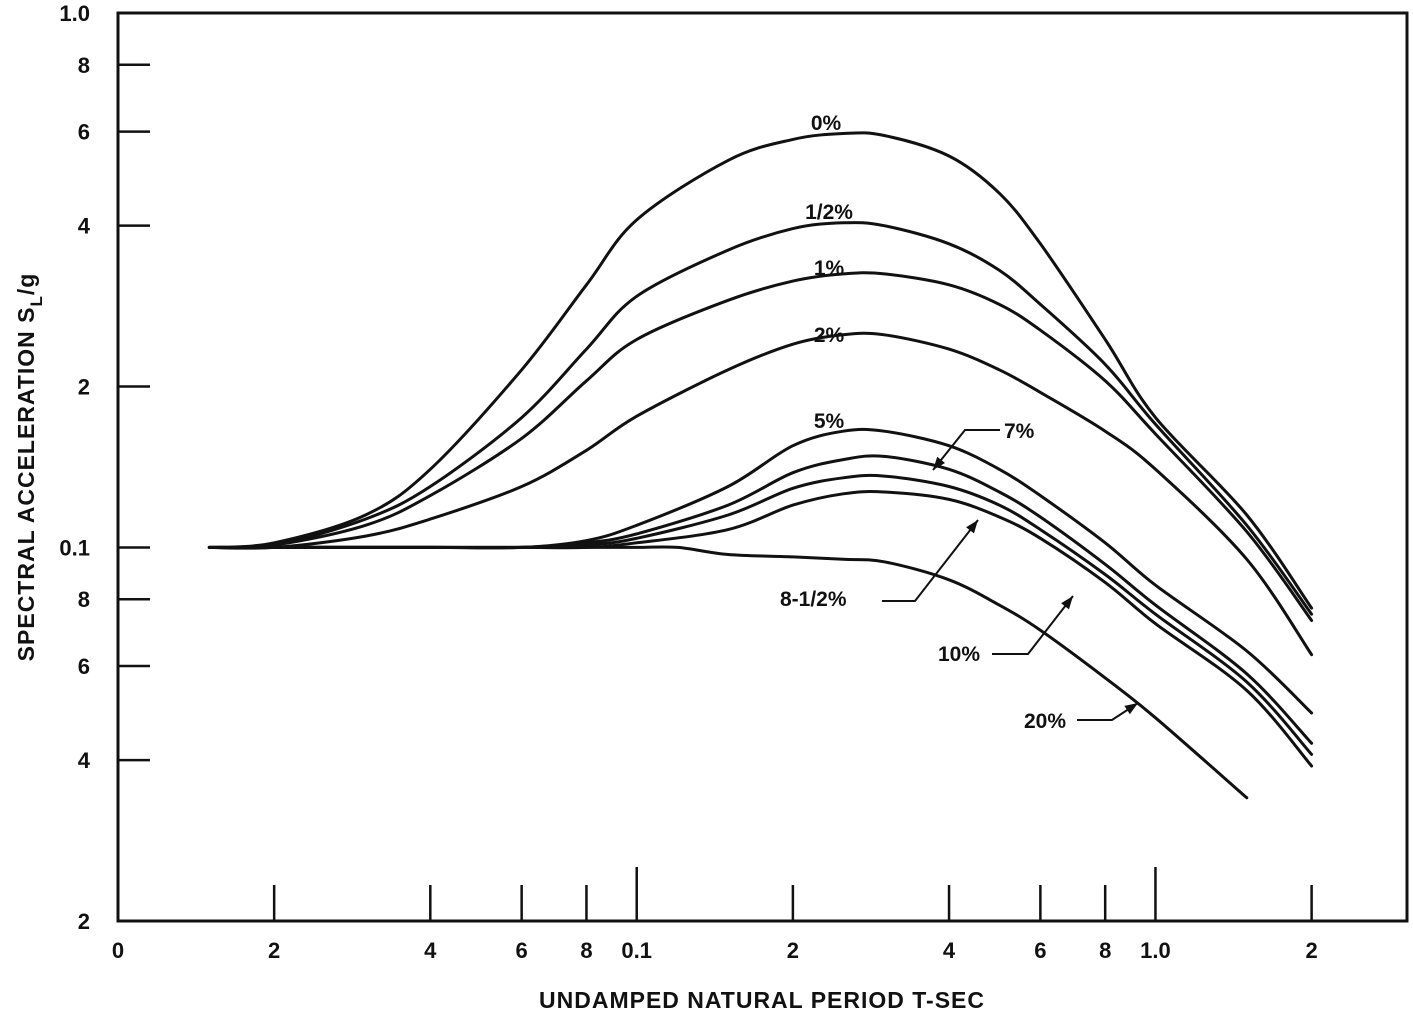  What do you see at coordinates (1045, 721) in the screenshot?
I see `curve-label-20: 20%` at bounding box center [1045, 721].